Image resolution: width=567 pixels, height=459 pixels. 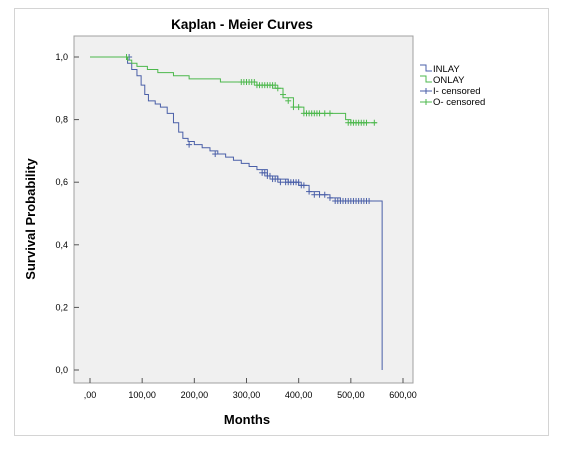 I want to click on legend-label: INLAY, so click(x=446, y=69).